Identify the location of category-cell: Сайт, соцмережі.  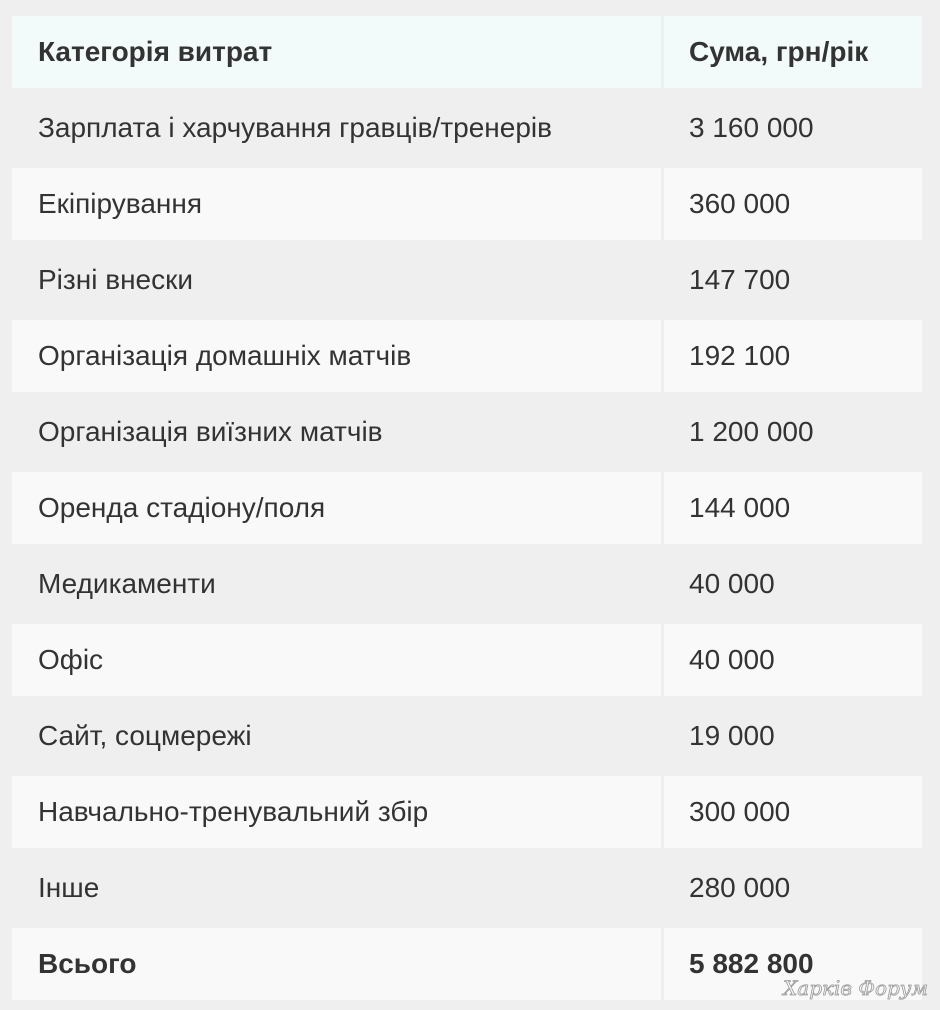
(336, 736).